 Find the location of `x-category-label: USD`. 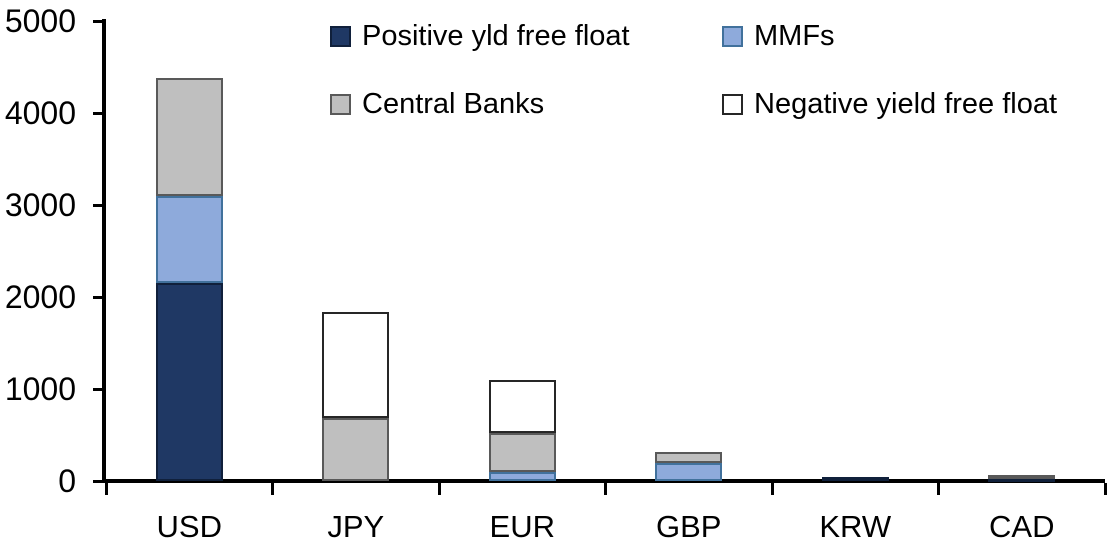

x-category-label: USD is located at coordinates (189, 526).